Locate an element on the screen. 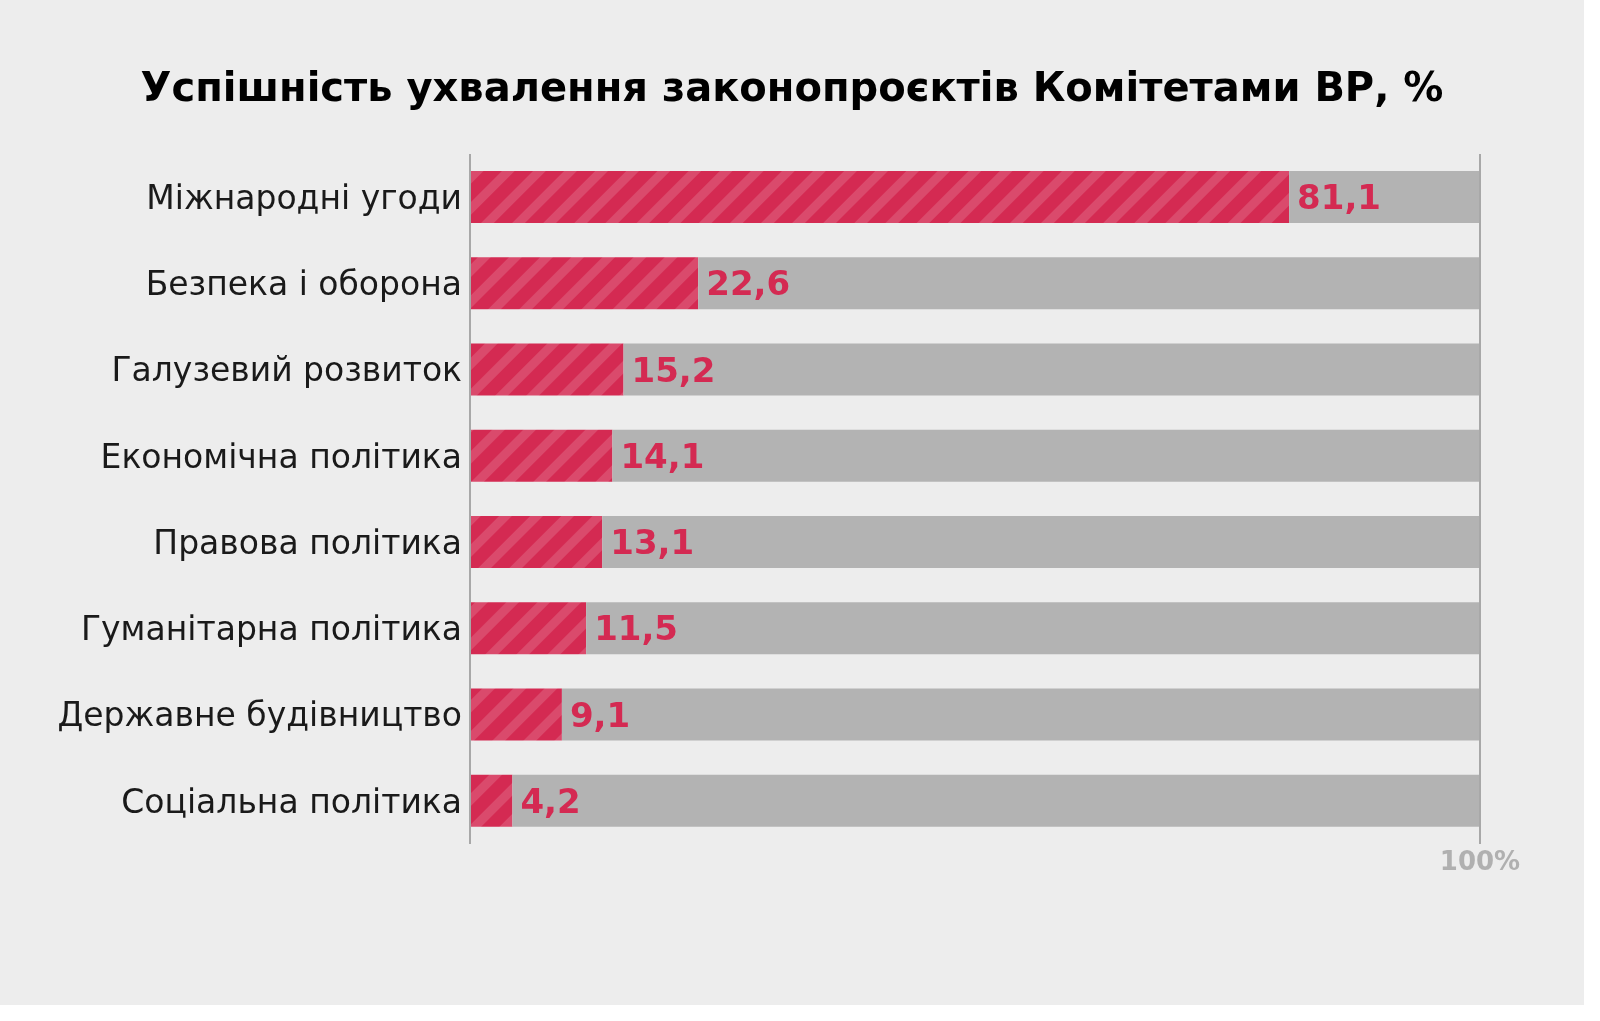 The height and width of the screenshot is (1021, 1600). y-tick-label: Безпека і оборона is located at coordinates (303, 284).